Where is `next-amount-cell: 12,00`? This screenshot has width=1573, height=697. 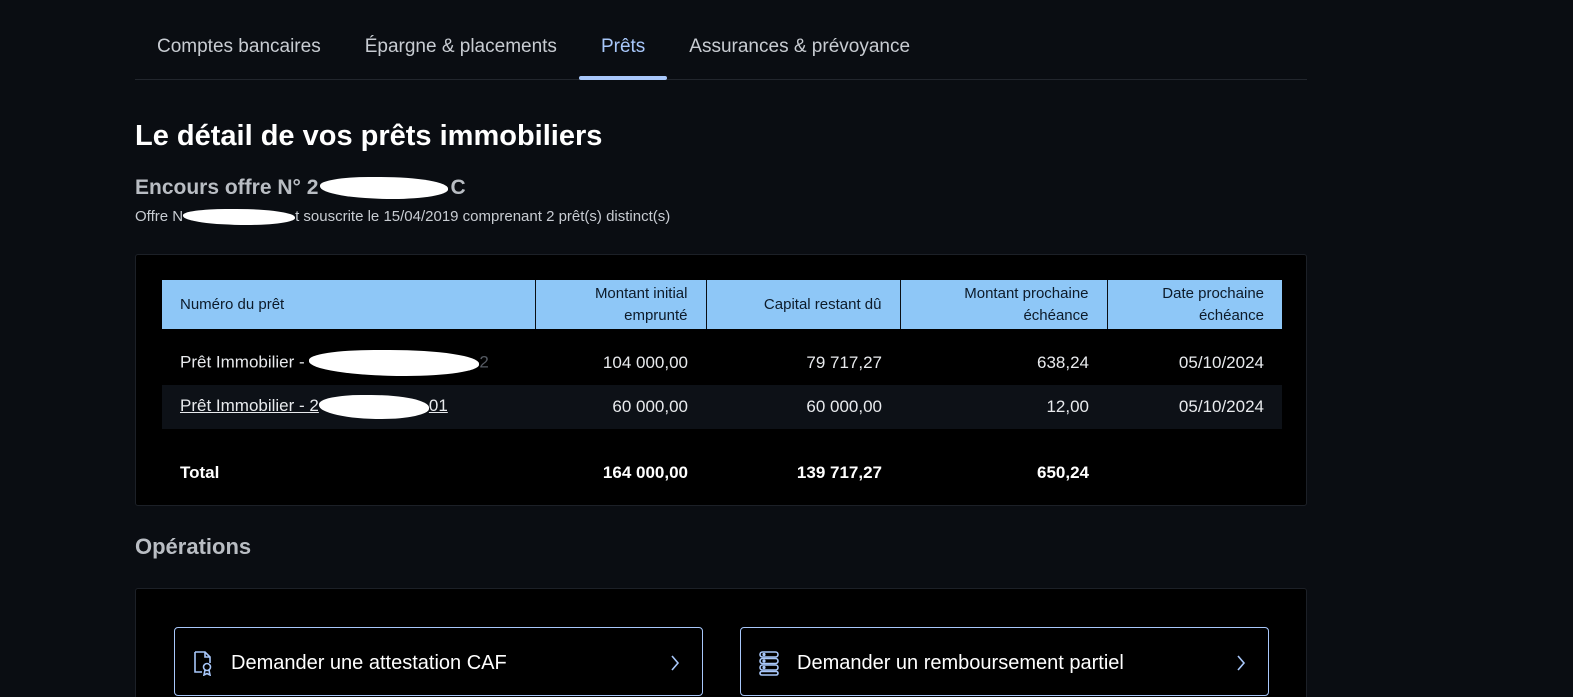 next-amount-cell: 12,00 is located at coordinates (1003, 407).